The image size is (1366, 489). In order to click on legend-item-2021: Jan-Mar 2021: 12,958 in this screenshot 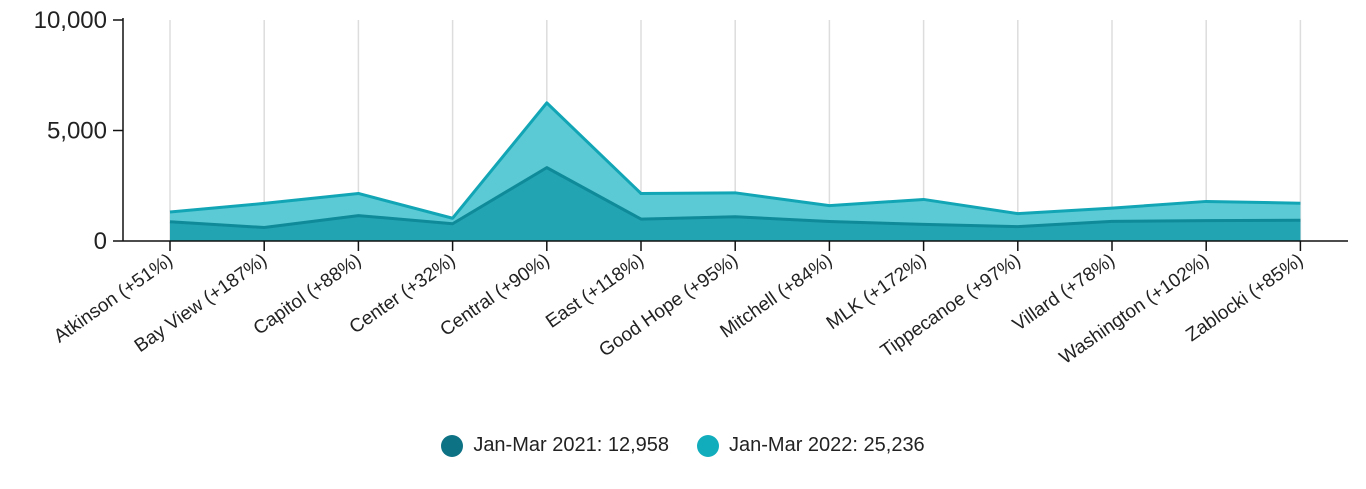, I will do `click(555, 445)`.